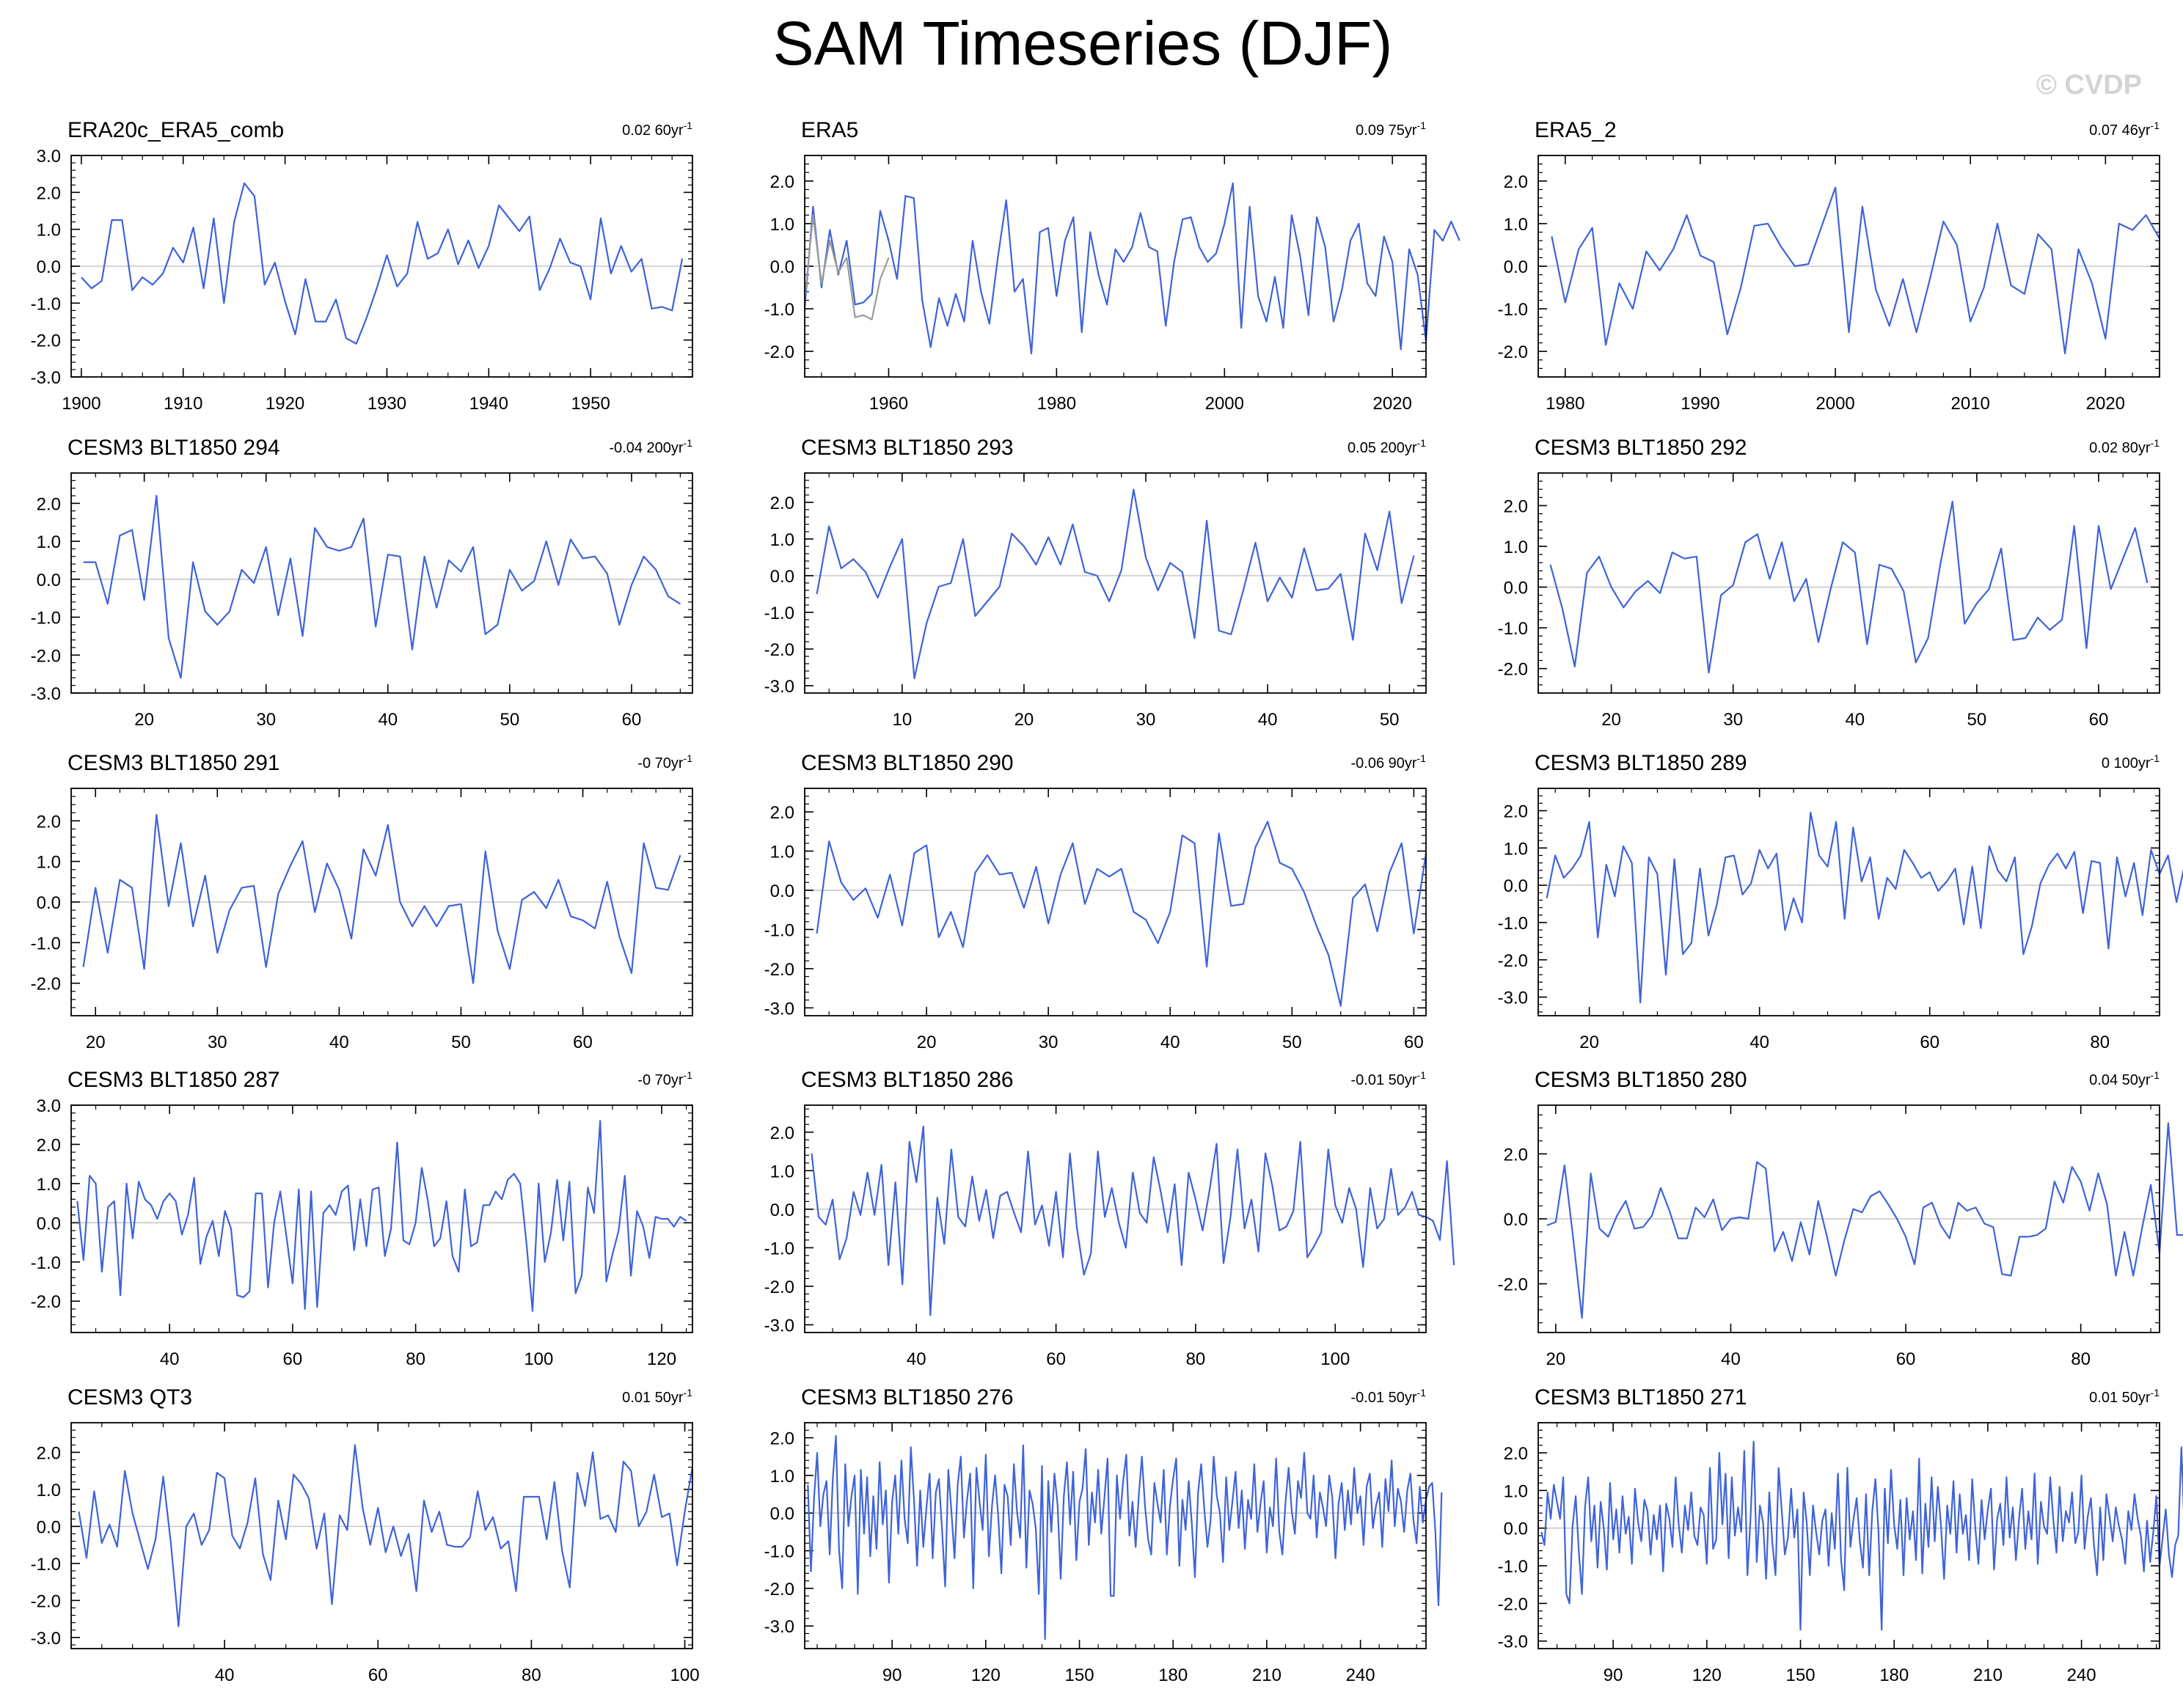 This screenshot has height=1708, width=2183. I want to click on panel-title: CESM3 BLT1850 290, so click(908, 763).